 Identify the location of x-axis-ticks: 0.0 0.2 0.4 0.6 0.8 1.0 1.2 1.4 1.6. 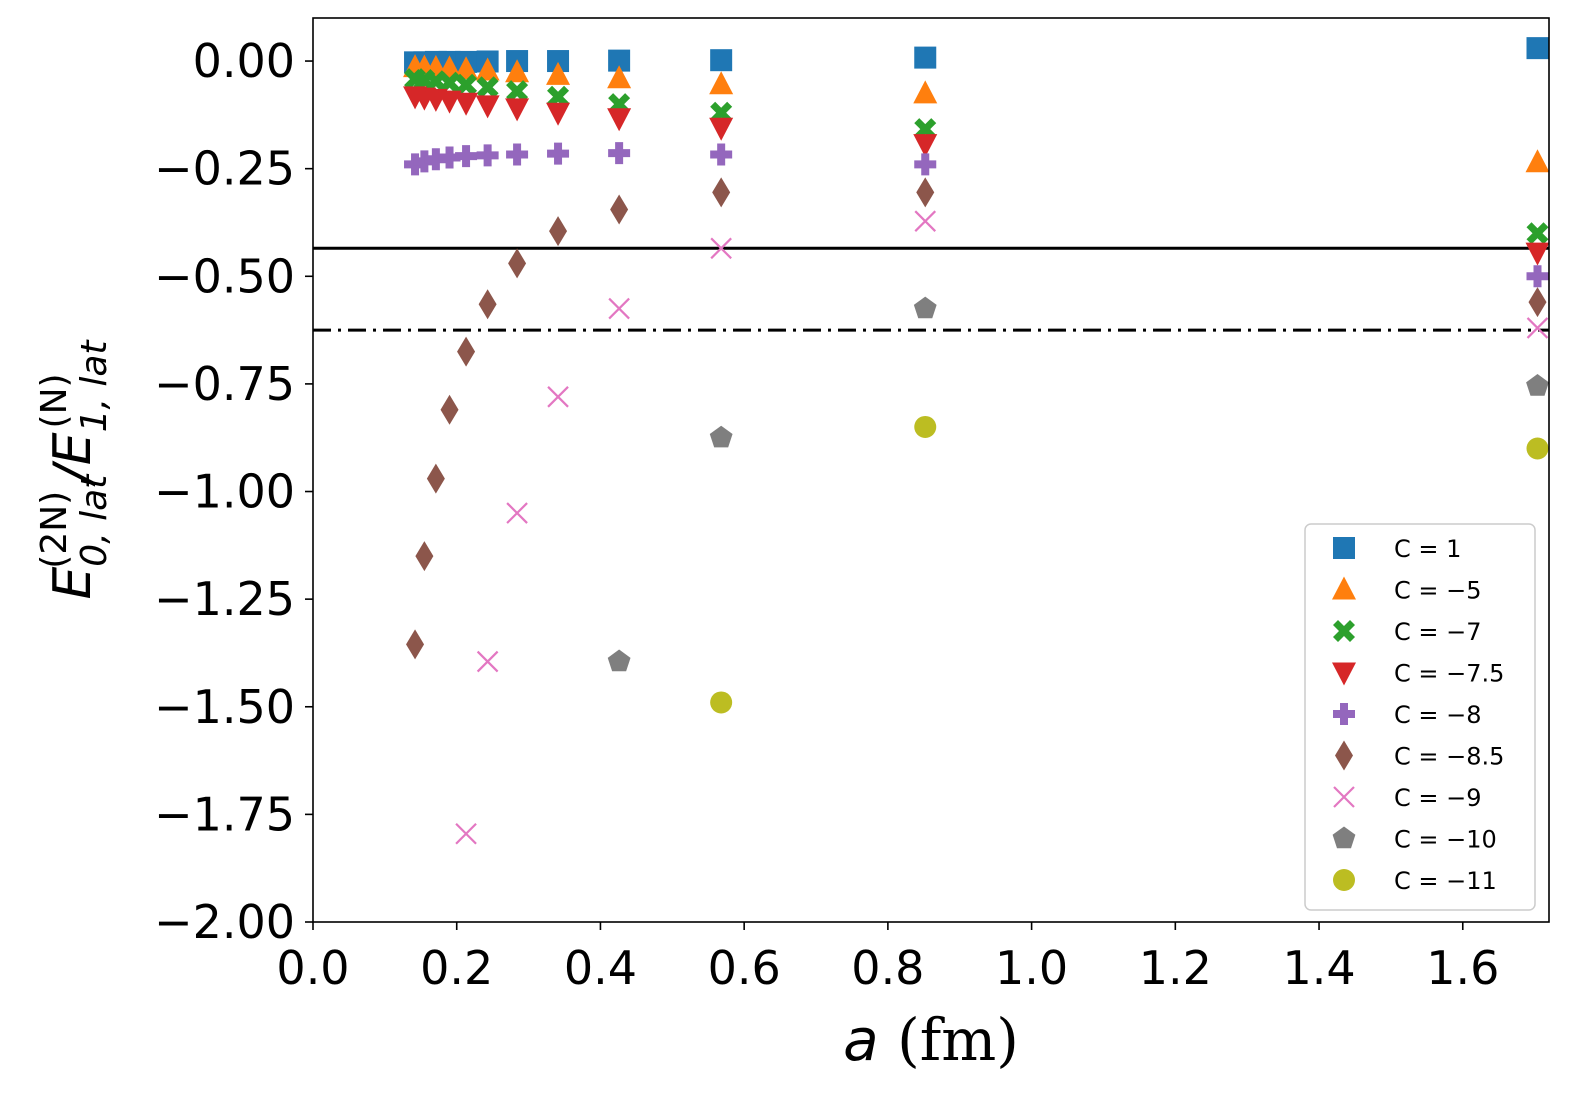
(887, 958).